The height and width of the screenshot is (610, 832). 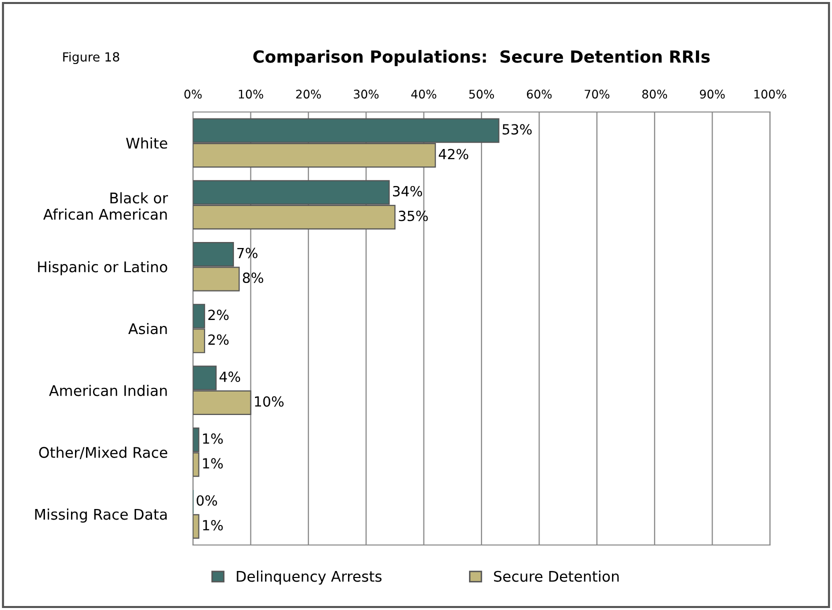 What do you see at coordinates (597, 94) in the screenshot?
I see `x-tick-label: 70%` at bounding box center [597, 94].